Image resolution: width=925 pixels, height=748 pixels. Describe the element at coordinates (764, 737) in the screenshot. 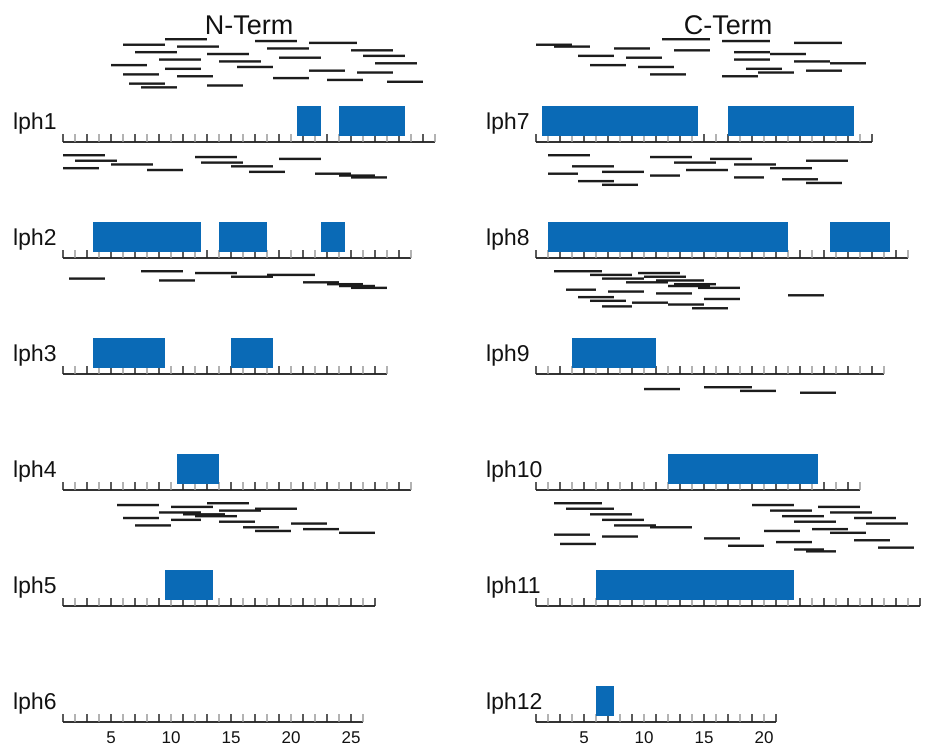

I see `x-tick-label: 20` at that location.